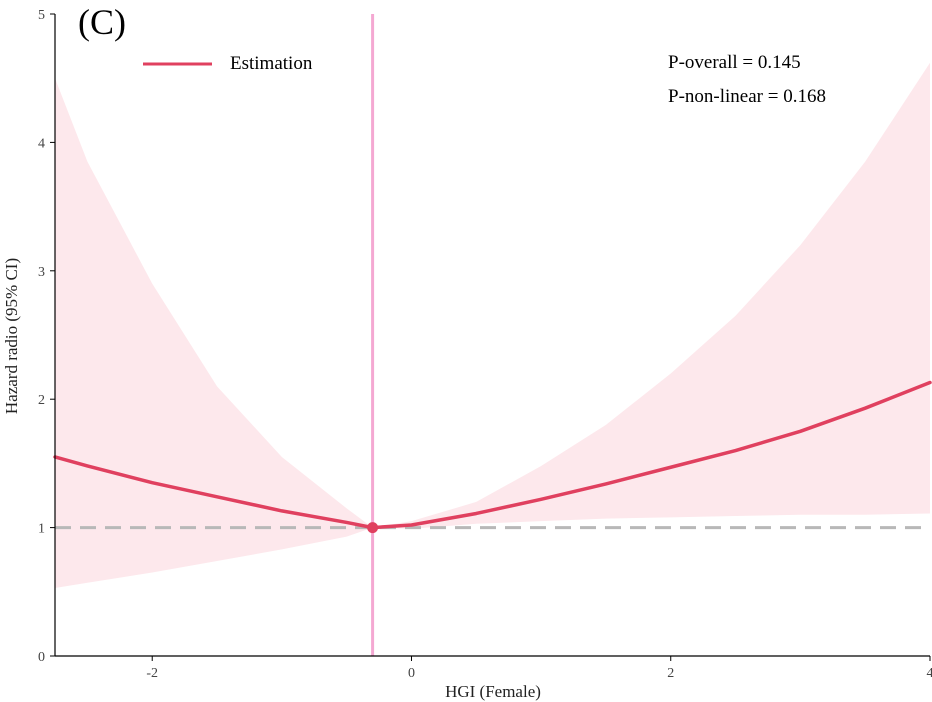  I want to click on legend: Estimation, so click(228, 63).